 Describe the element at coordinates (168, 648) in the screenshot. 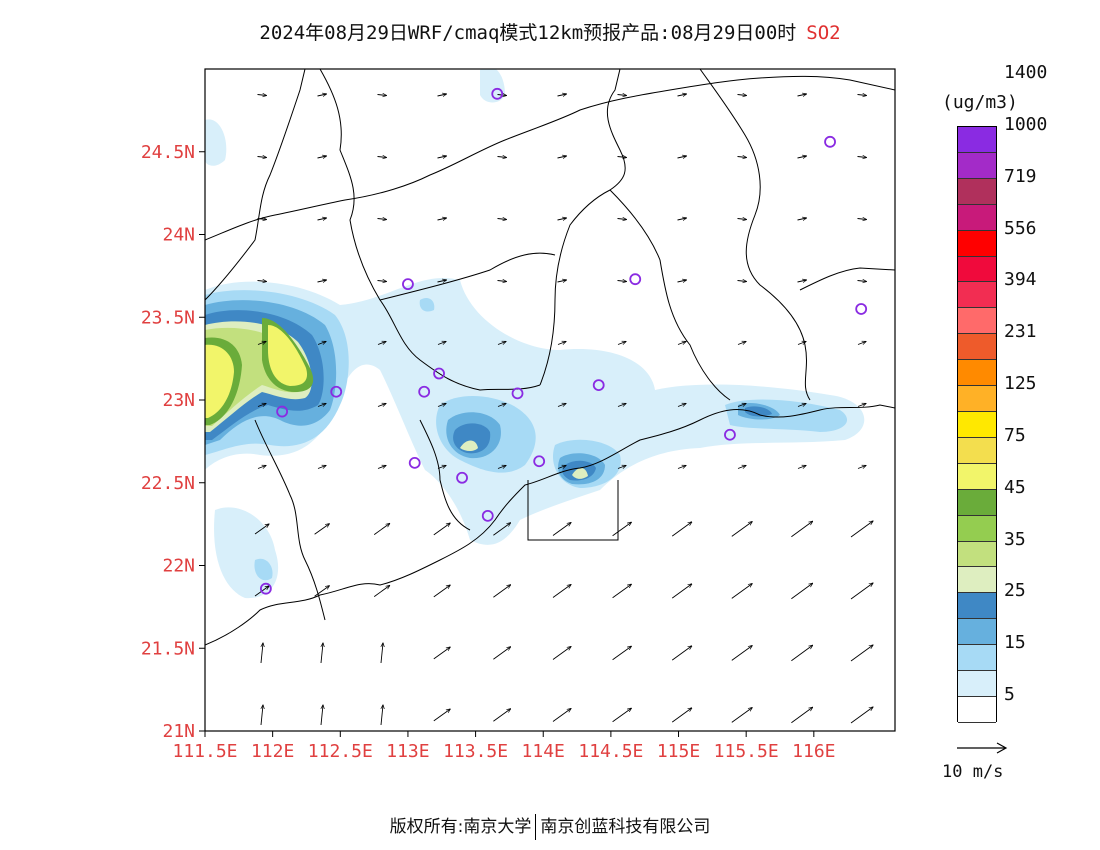

I see `lat-label: 21.5N` at that location.